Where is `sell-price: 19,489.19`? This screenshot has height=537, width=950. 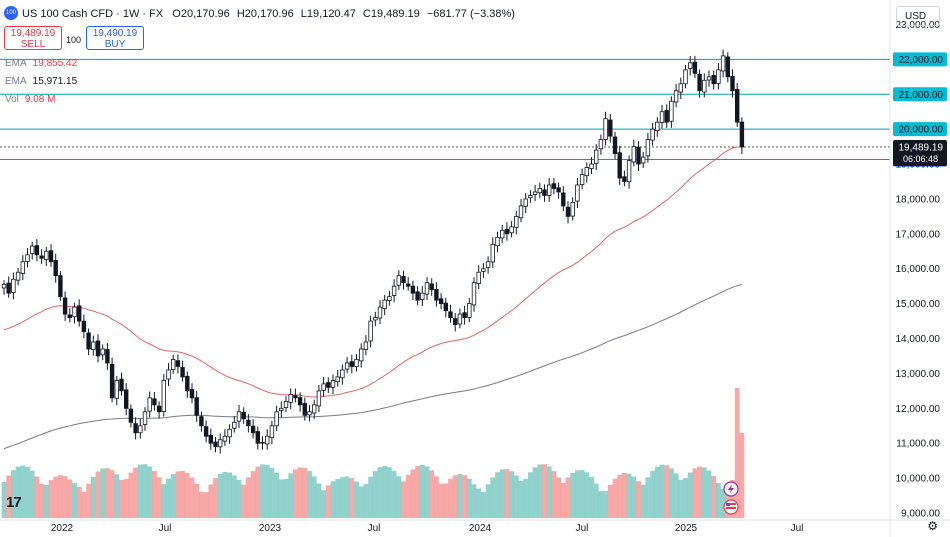
sell-price: 19,489.19 is located at coordinates (33, 33).